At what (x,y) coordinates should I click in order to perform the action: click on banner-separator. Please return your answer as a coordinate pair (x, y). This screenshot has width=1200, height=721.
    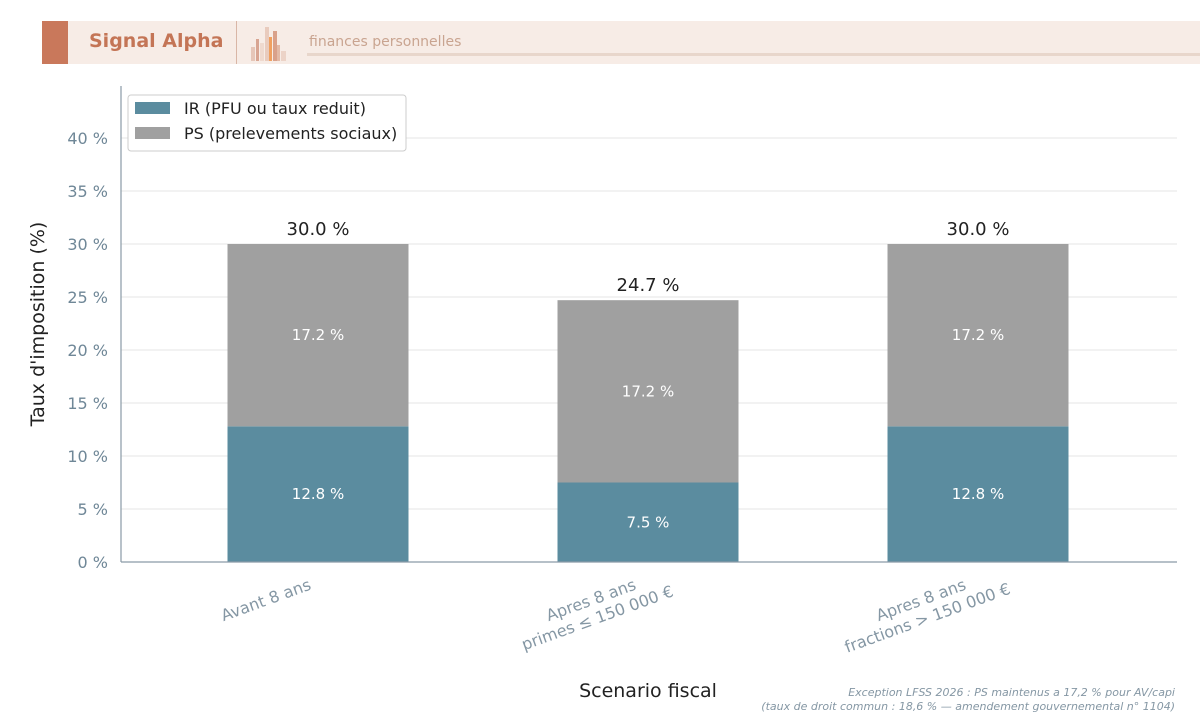
    Looking at the image, I should click on (236, 42).